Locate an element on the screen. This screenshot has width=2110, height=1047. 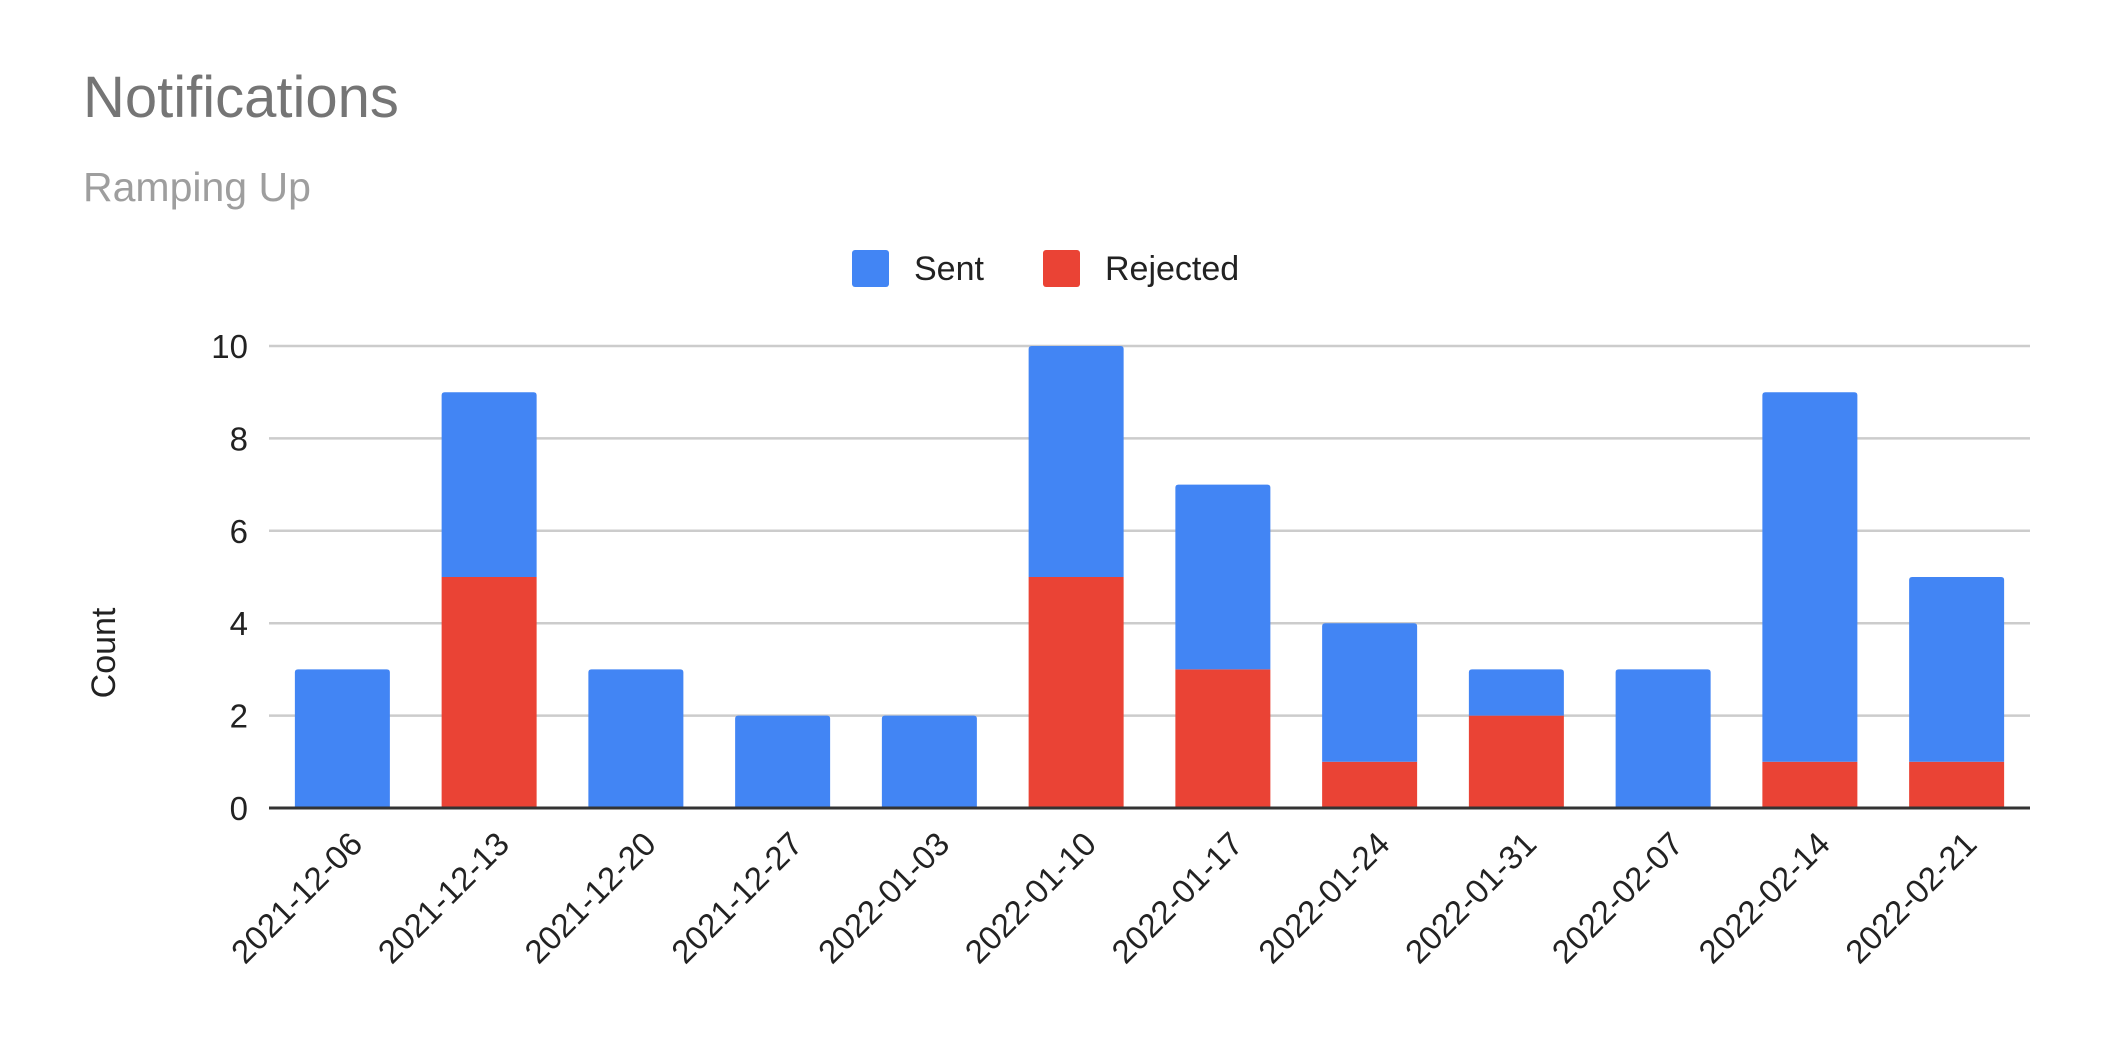
x-tick-label: 2022-02-14 is located at coordinates (1764, 898).